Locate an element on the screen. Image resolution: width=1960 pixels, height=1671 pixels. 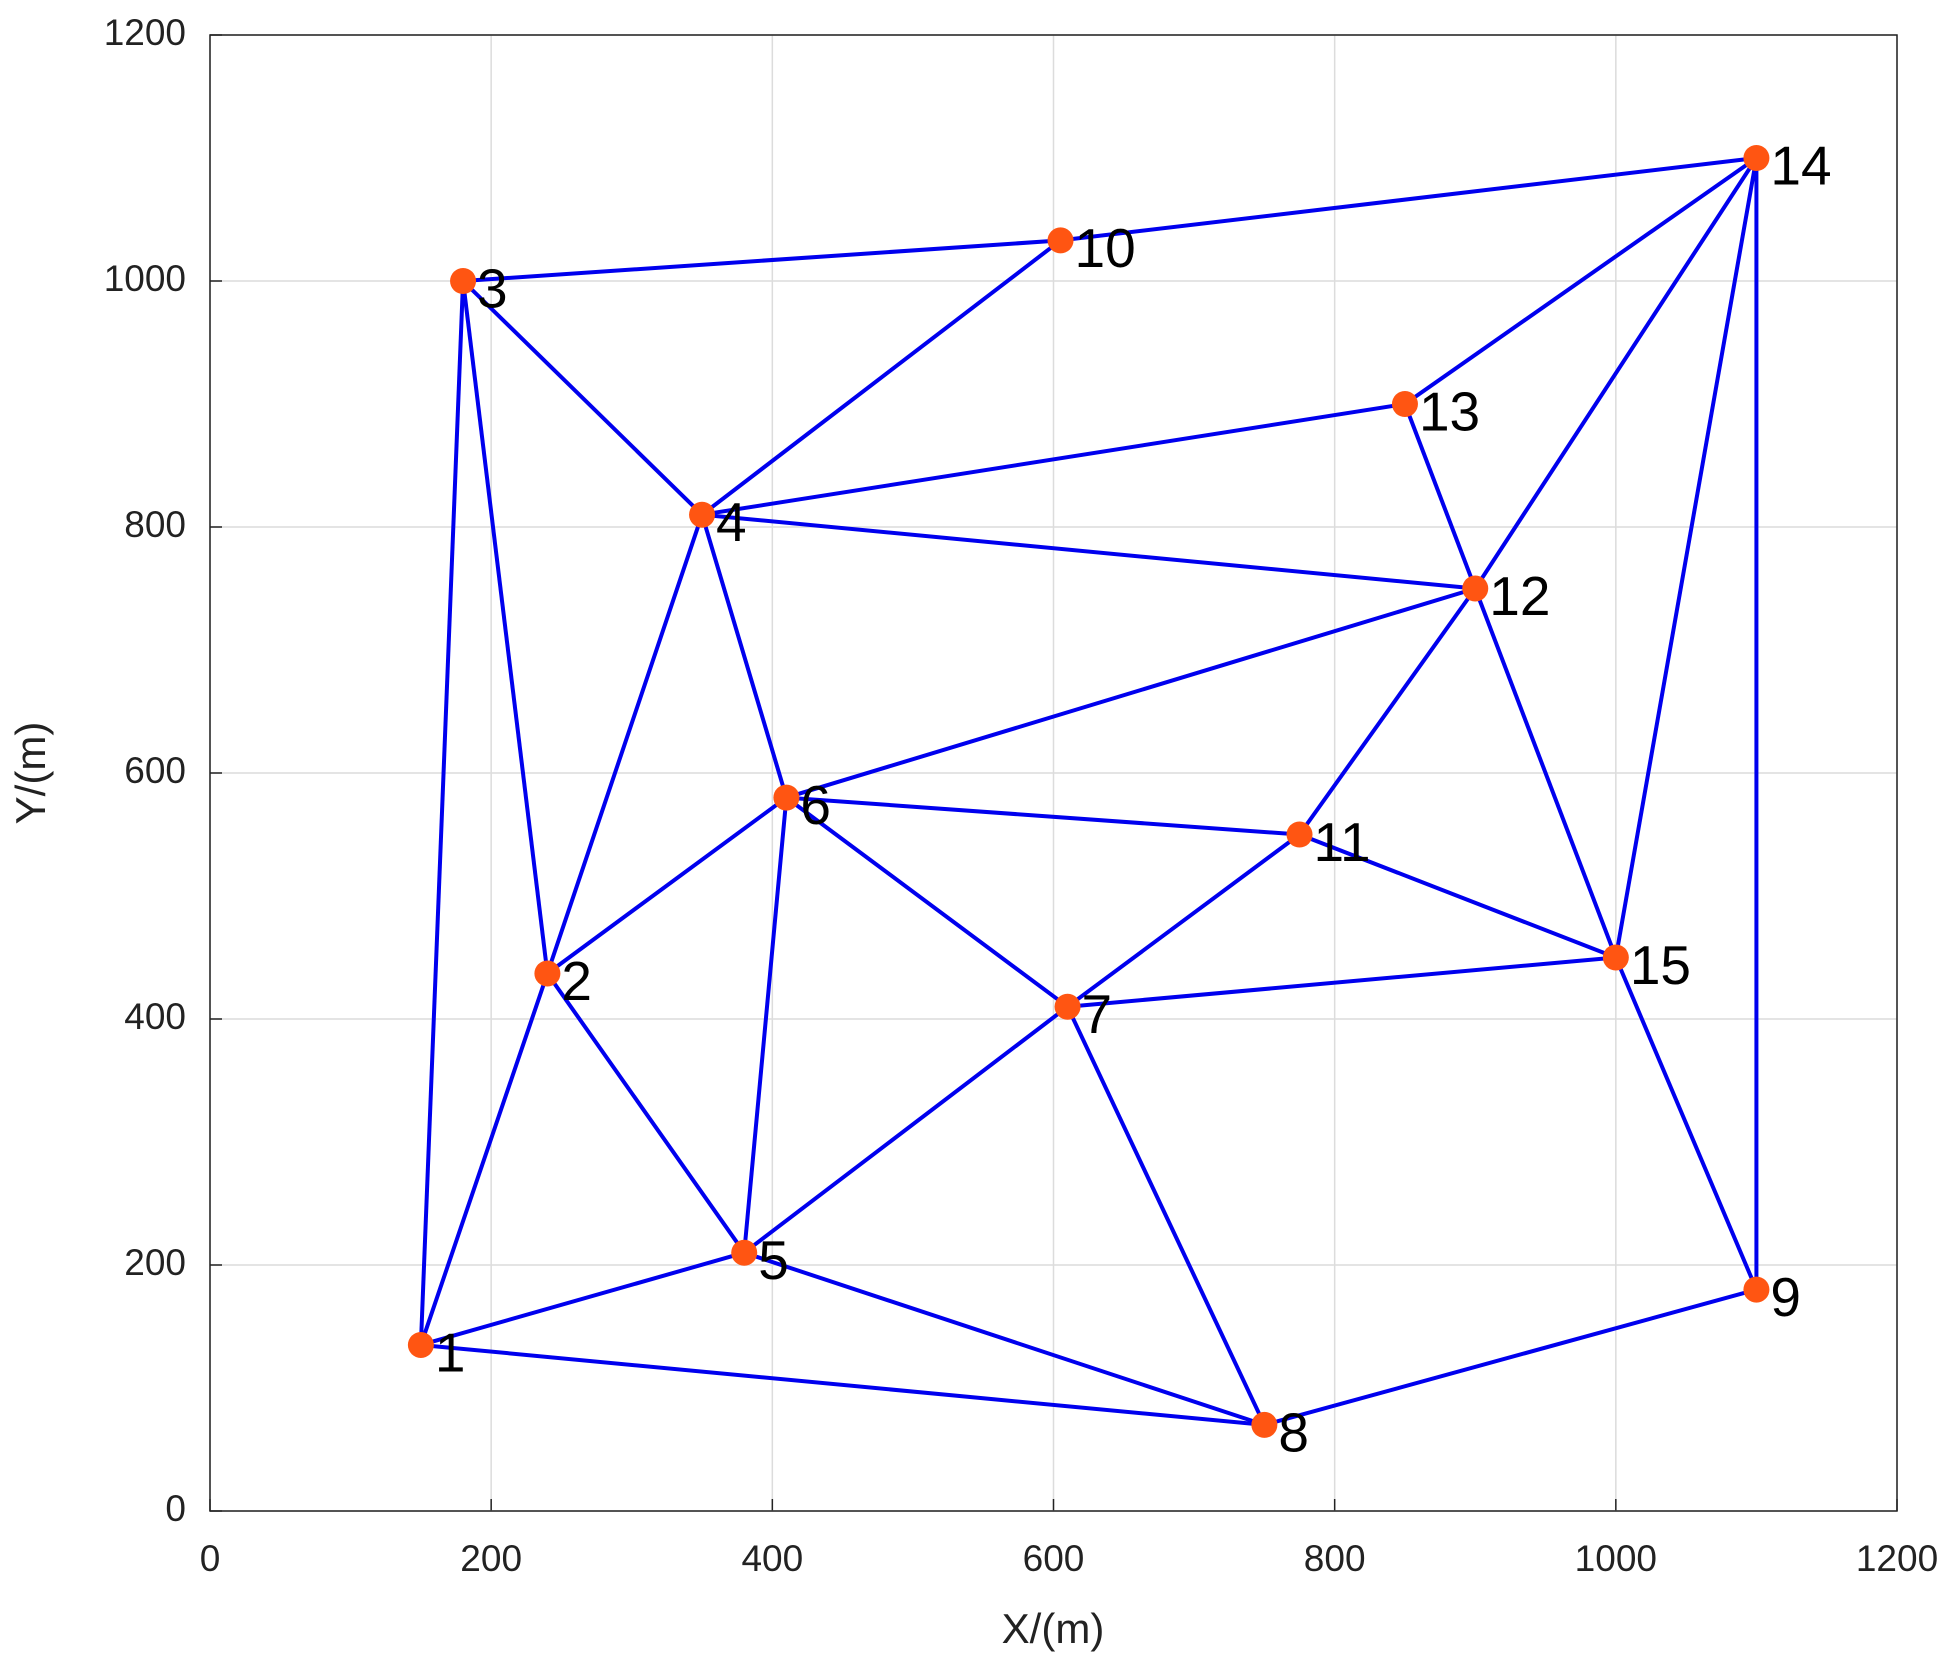
y-tick-label: 800 is located at coordinates (155, 524).